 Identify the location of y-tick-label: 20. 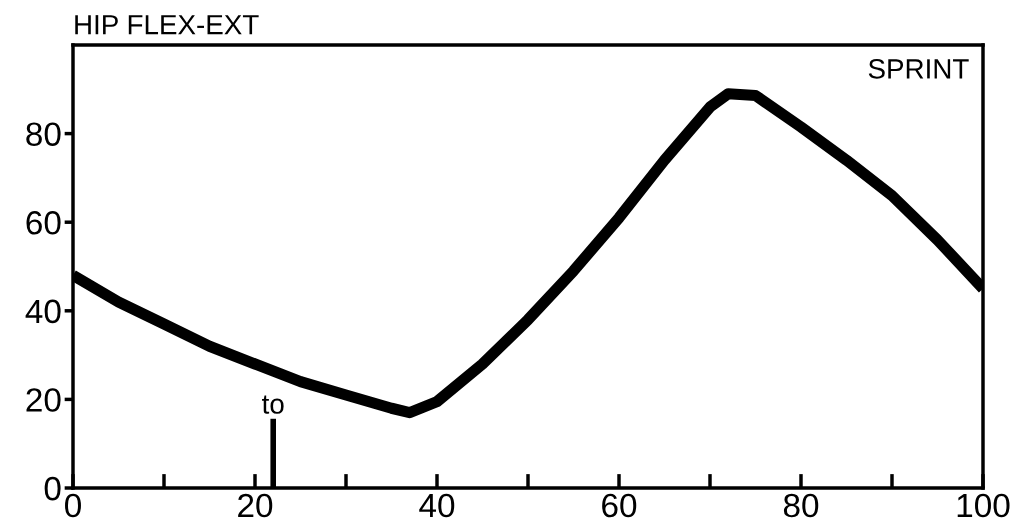
(43, 400).